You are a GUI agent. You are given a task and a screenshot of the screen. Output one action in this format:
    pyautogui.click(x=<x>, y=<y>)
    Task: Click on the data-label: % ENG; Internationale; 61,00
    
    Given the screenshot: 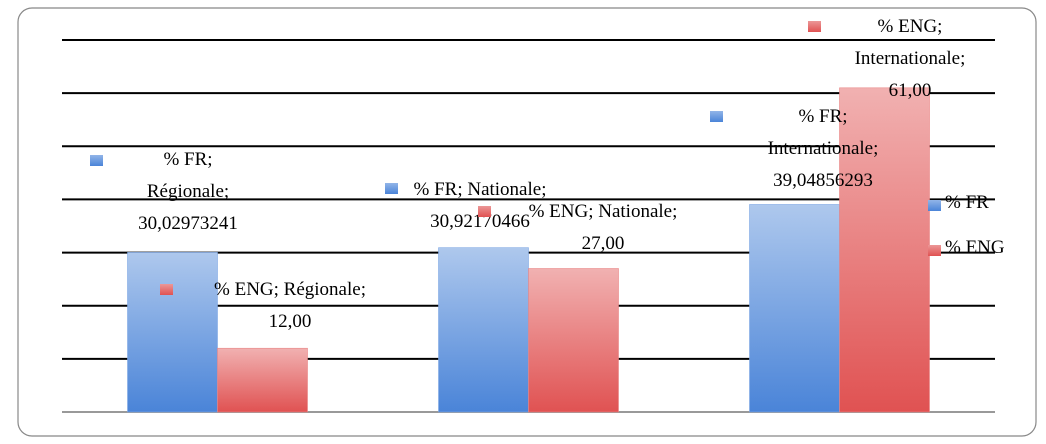 What is the action you would take?
    pyautogui.click(x=910, y=58)
    